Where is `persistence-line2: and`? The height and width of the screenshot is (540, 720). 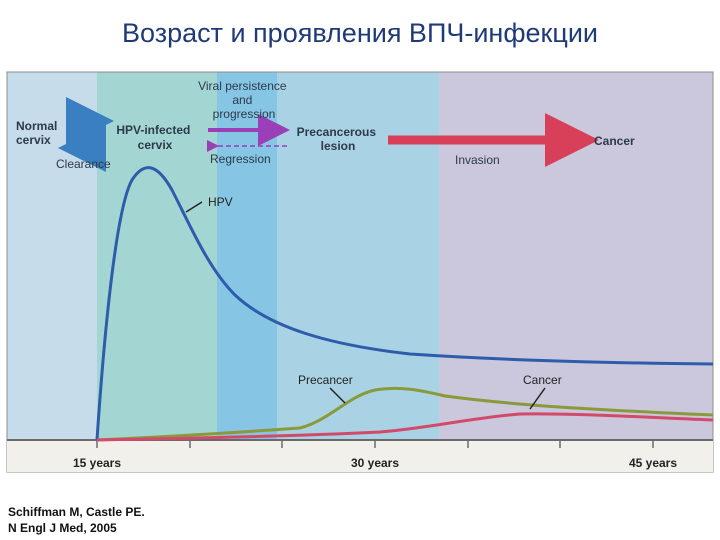
persistence-line2: and is located at coordinates (242, 100).